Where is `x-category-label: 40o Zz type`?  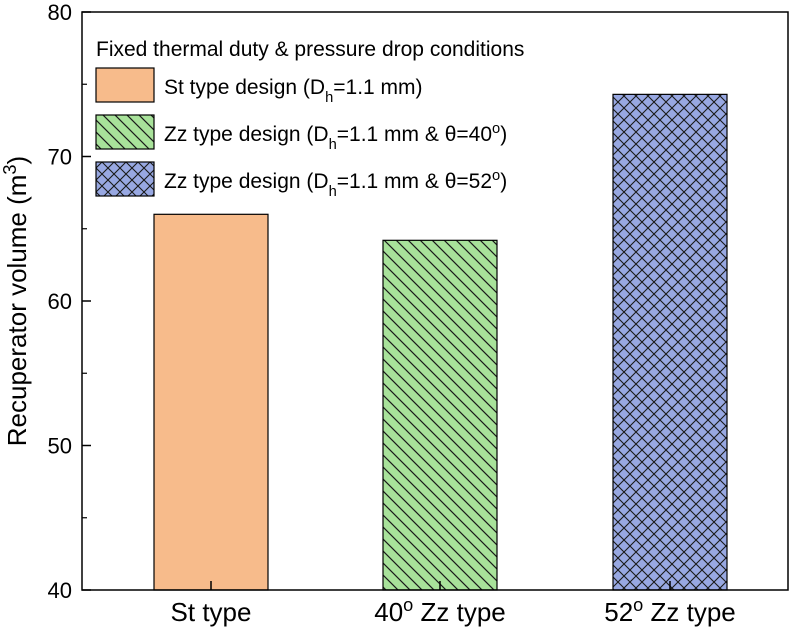
x-category-label: 40o Zz type is located at coordinates (440, 611).